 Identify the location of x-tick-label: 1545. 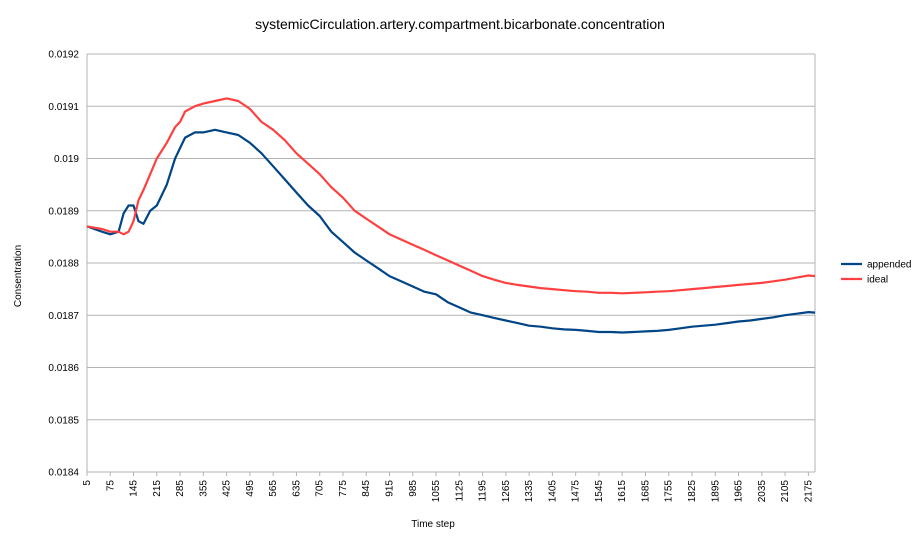
(599, 491).